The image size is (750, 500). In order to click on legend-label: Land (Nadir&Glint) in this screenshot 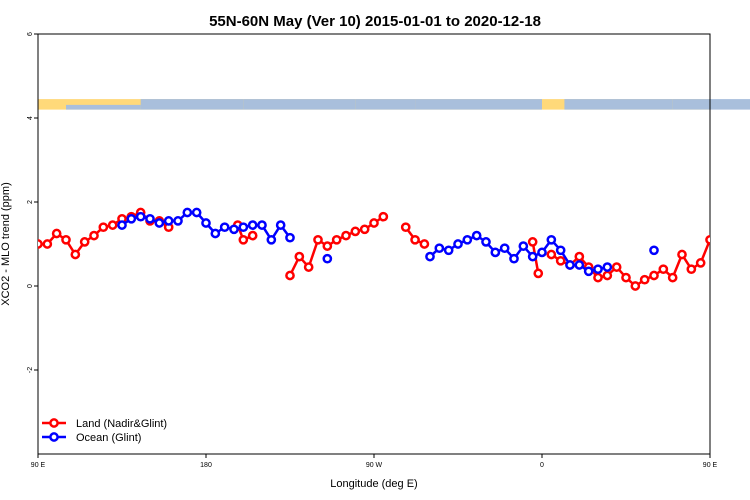, I will do `click(121, 424)`.